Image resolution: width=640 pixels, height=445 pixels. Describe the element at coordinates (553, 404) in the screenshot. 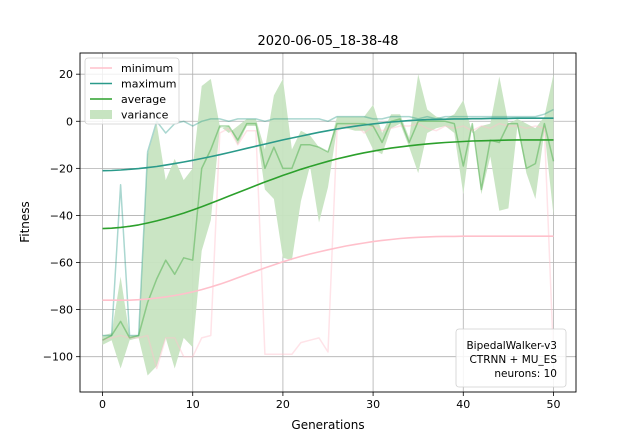

I see `x-tick-label: 50` at that location.